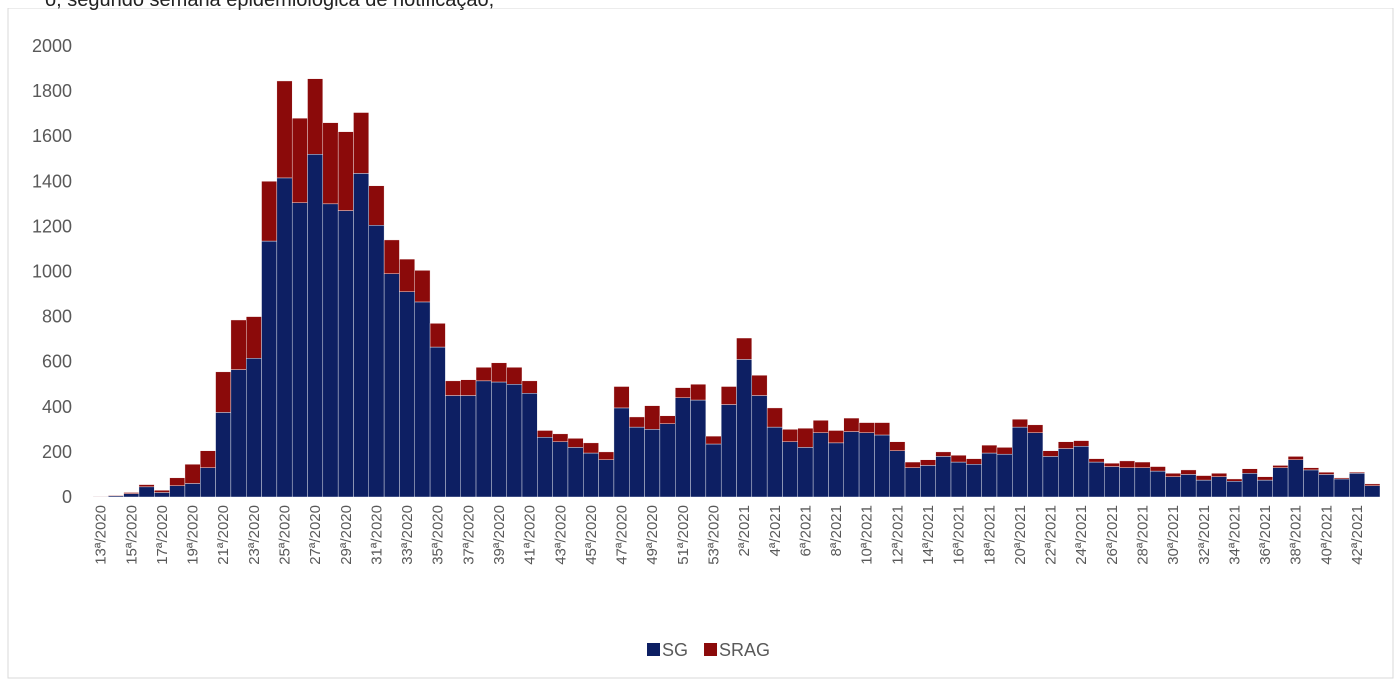  What do you see at coordinates (101, 535) in the screenshot?
I see `x-tick-label: 13ª/2020` at bounding box center [101, 535].